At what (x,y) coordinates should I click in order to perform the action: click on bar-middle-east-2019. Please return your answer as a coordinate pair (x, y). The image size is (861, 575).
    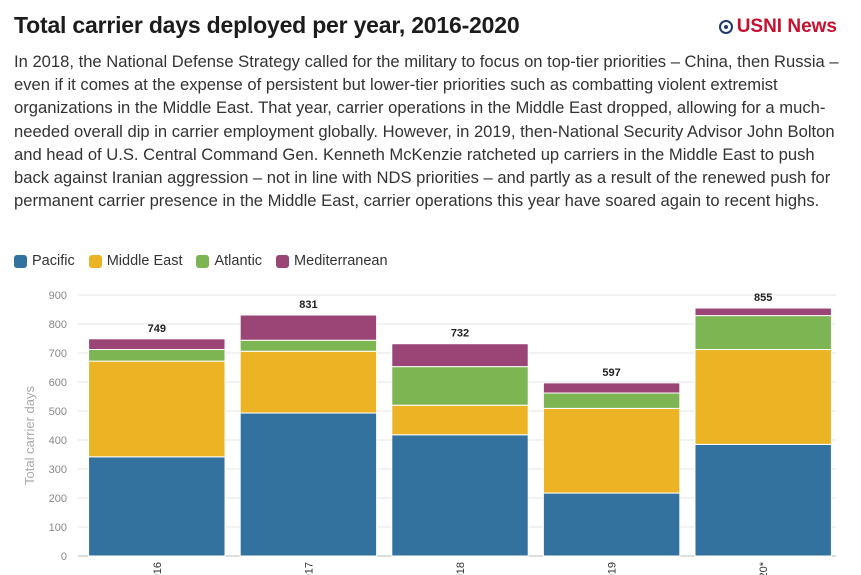
    Looking at the image, I should click on (611, 450).